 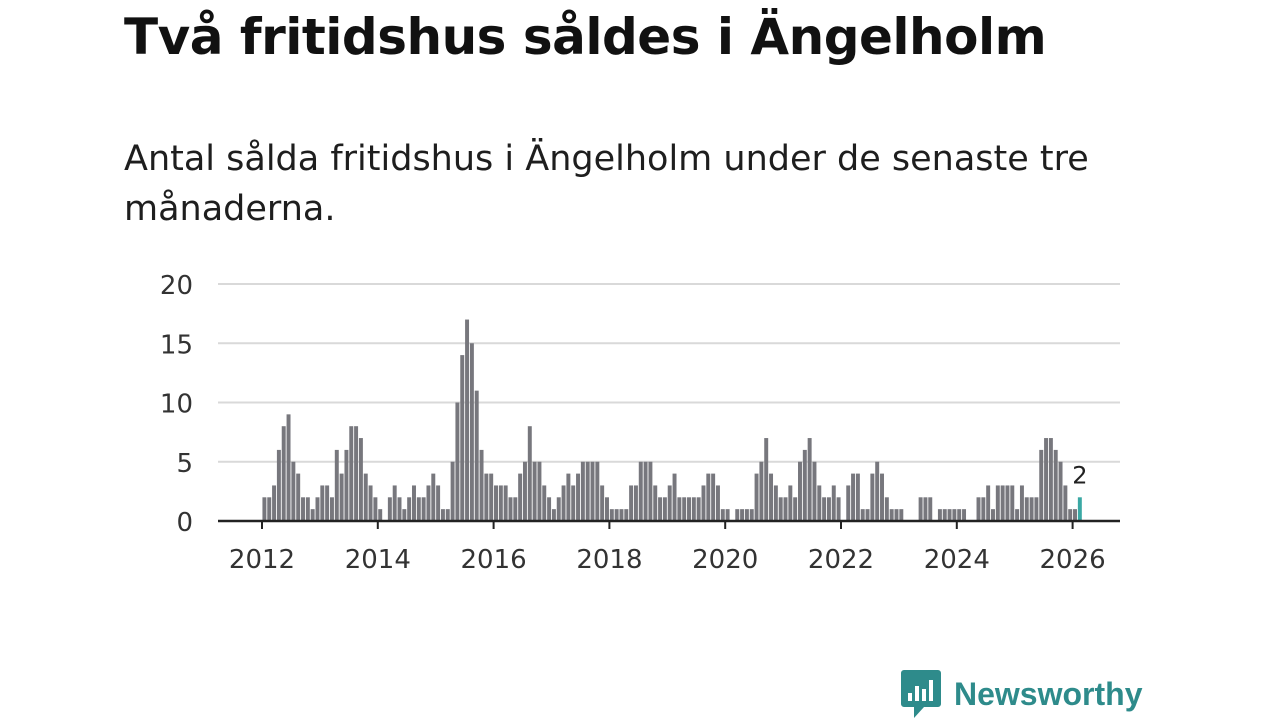 I want to click on x-tick-label: 2014, so click(x=378, y=560).